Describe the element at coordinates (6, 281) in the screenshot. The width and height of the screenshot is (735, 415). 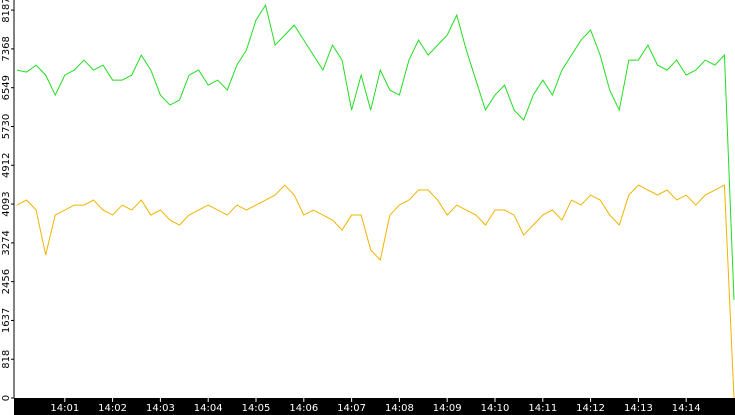
I see `y-tick-label: 2456` at that location.